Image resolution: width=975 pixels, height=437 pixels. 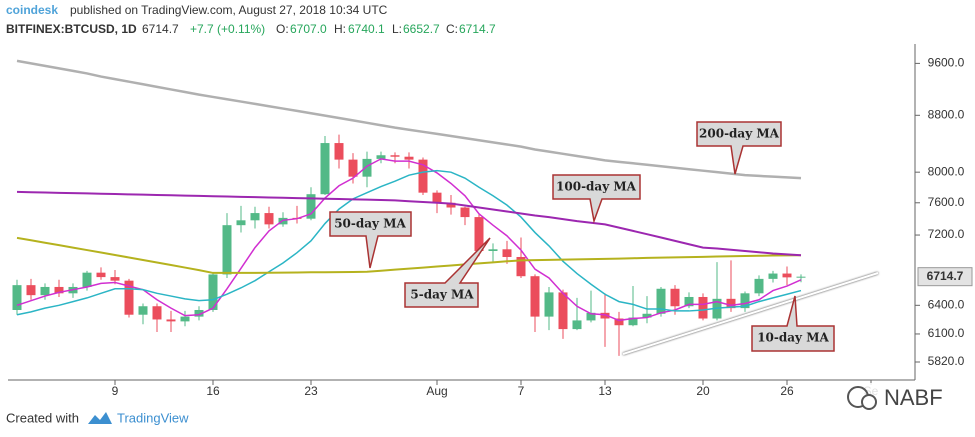 I want to click on callout-label: 50-day MA, so click(x=370, y=224).